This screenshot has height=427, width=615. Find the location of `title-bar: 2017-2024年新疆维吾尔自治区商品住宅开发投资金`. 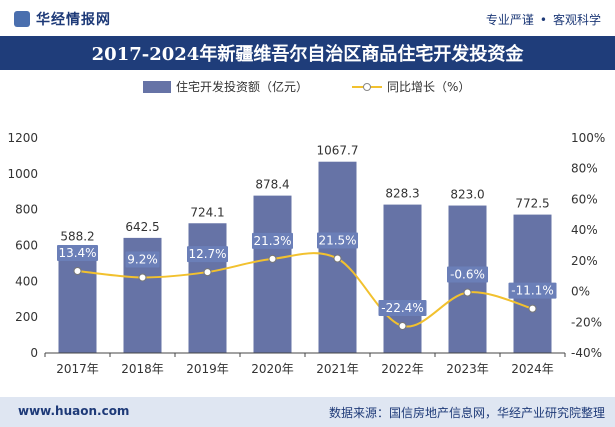

title-bar: 2017-2024年新疆维吾尔自治区商品住宅开发投资金 is located at coordinates (307, 53).